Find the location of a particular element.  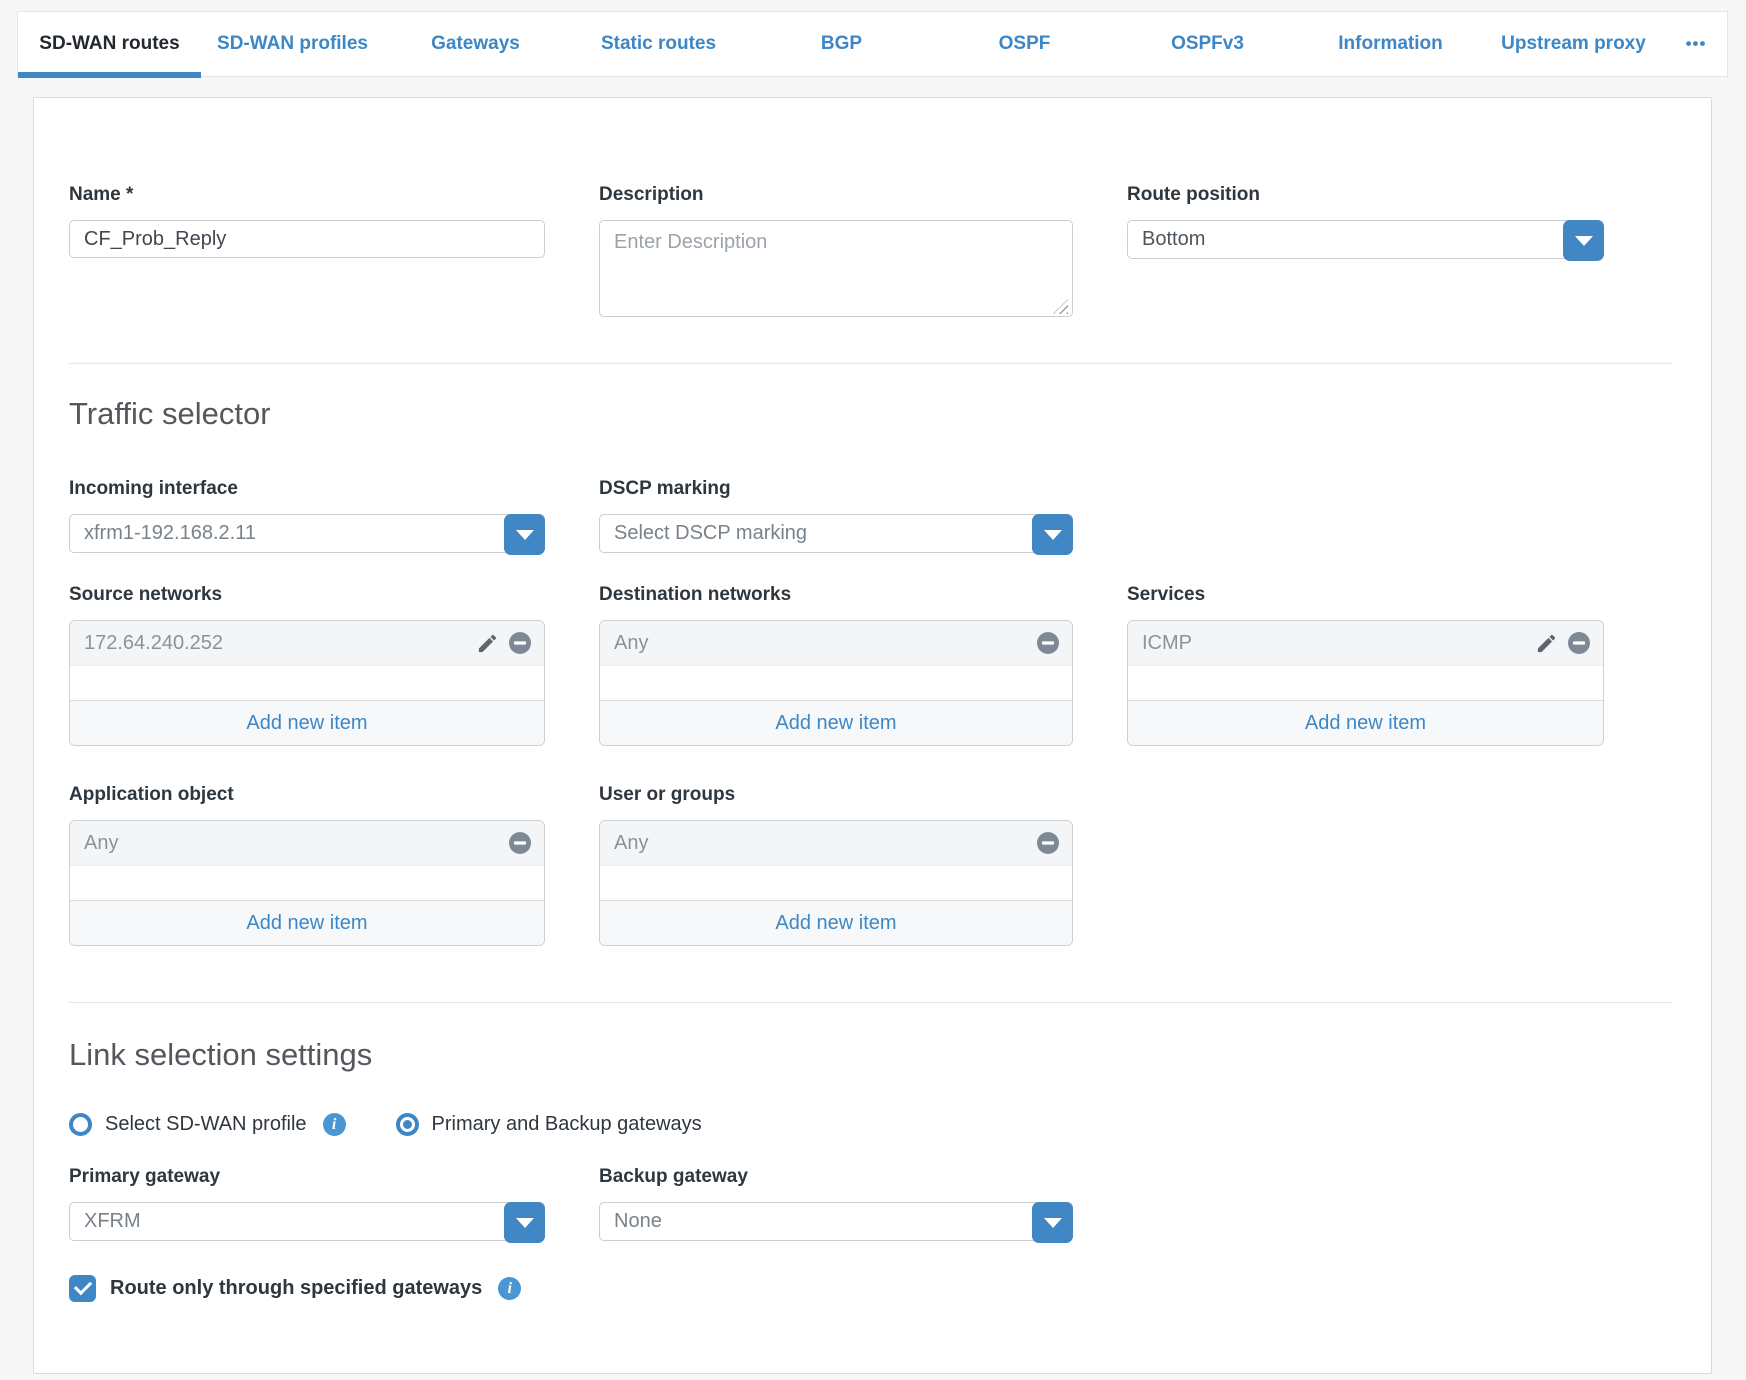

add-service-button: Add new item is located at coordinates (1365, 722).